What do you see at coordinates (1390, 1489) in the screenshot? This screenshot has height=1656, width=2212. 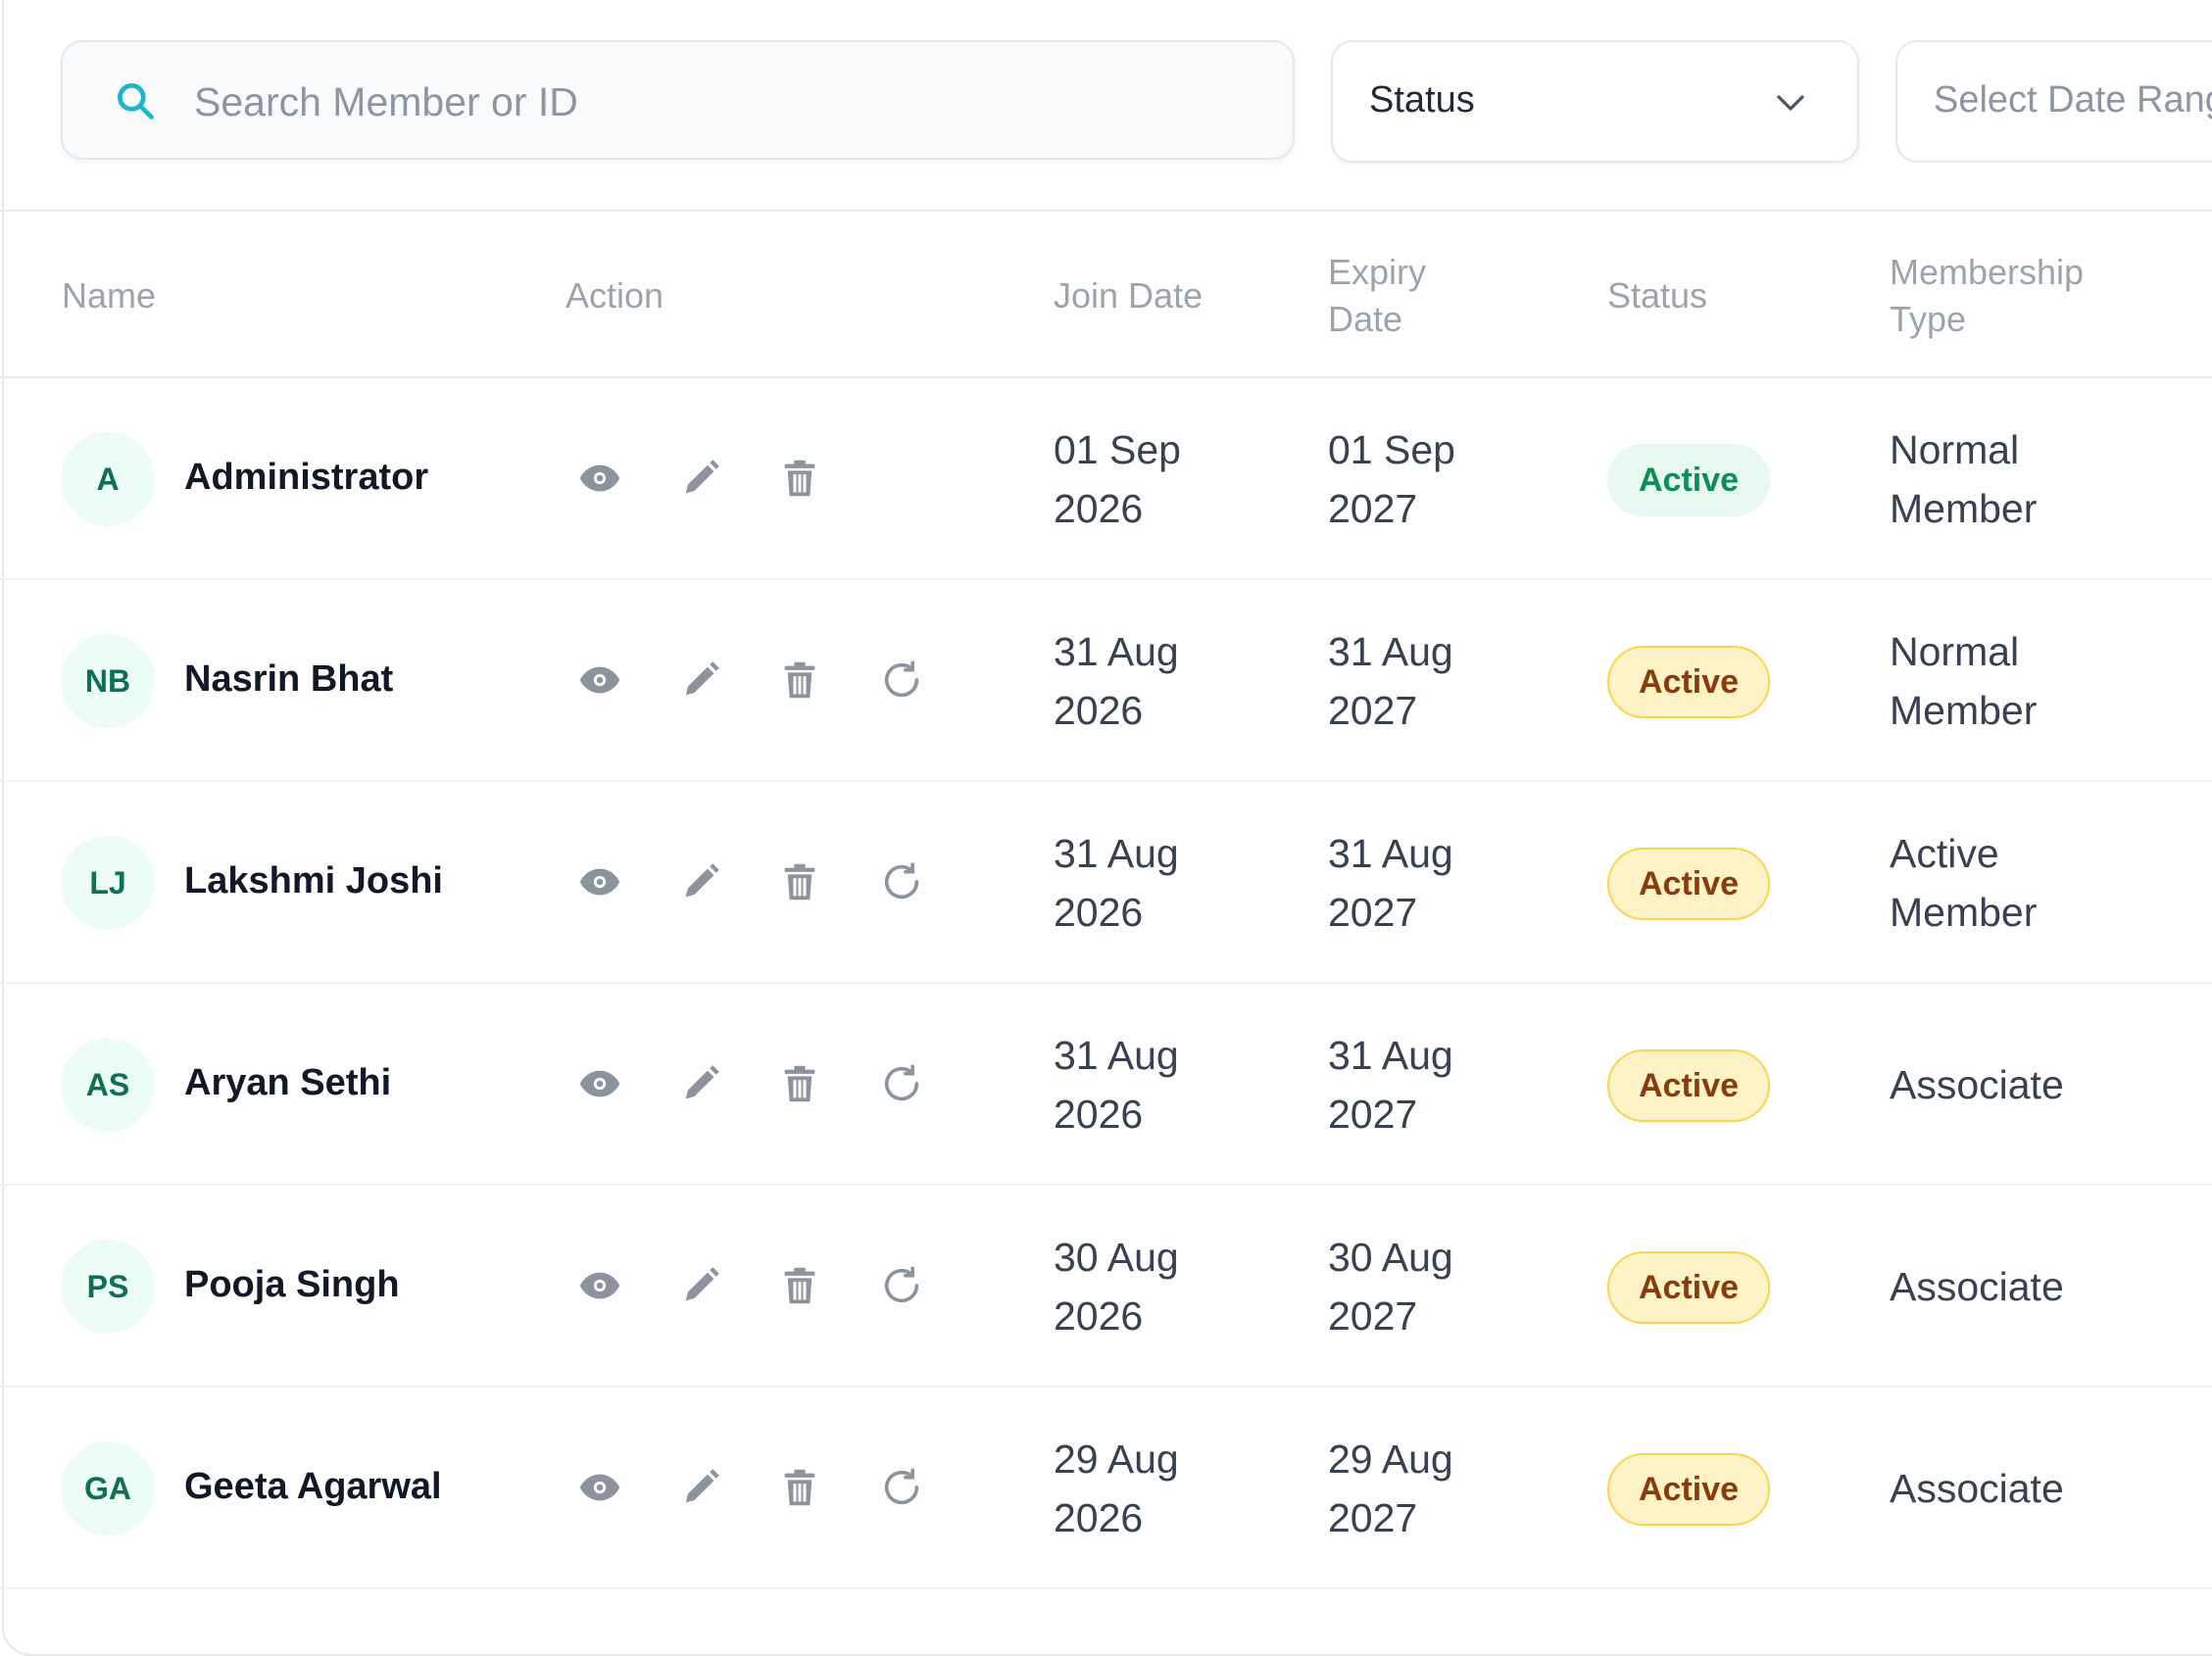 I see `expiry-date: 29 Aug 2027` at bounding box center [1390, 1489].